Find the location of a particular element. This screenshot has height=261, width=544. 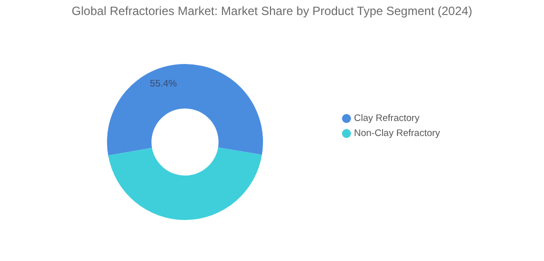

legend-label: Clay Refractory is located at coordinates (387, 118).